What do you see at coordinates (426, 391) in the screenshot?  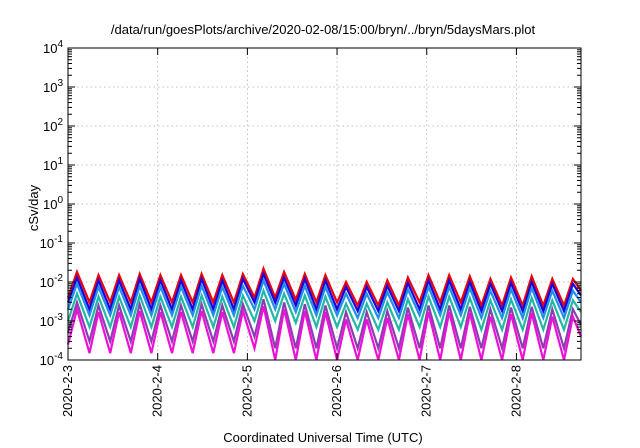 I see `x-tick-label: 2020-2-7` at bounding box center [426, 391].